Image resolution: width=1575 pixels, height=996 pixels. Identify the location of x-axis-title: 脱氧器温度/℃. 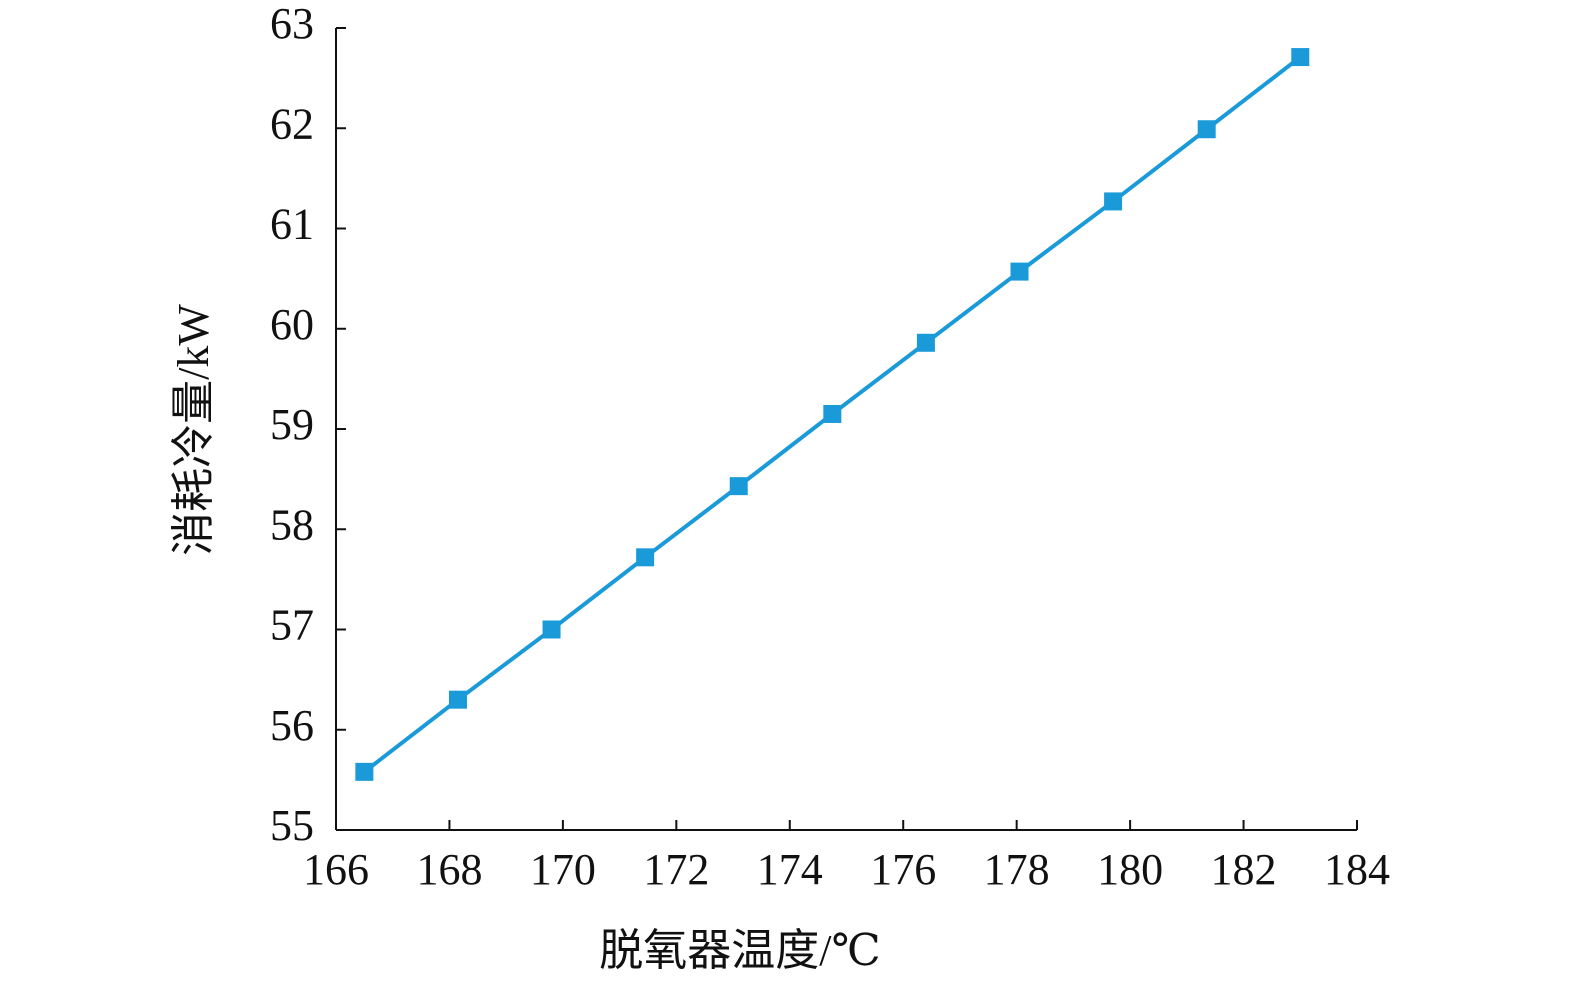
(739, 950).